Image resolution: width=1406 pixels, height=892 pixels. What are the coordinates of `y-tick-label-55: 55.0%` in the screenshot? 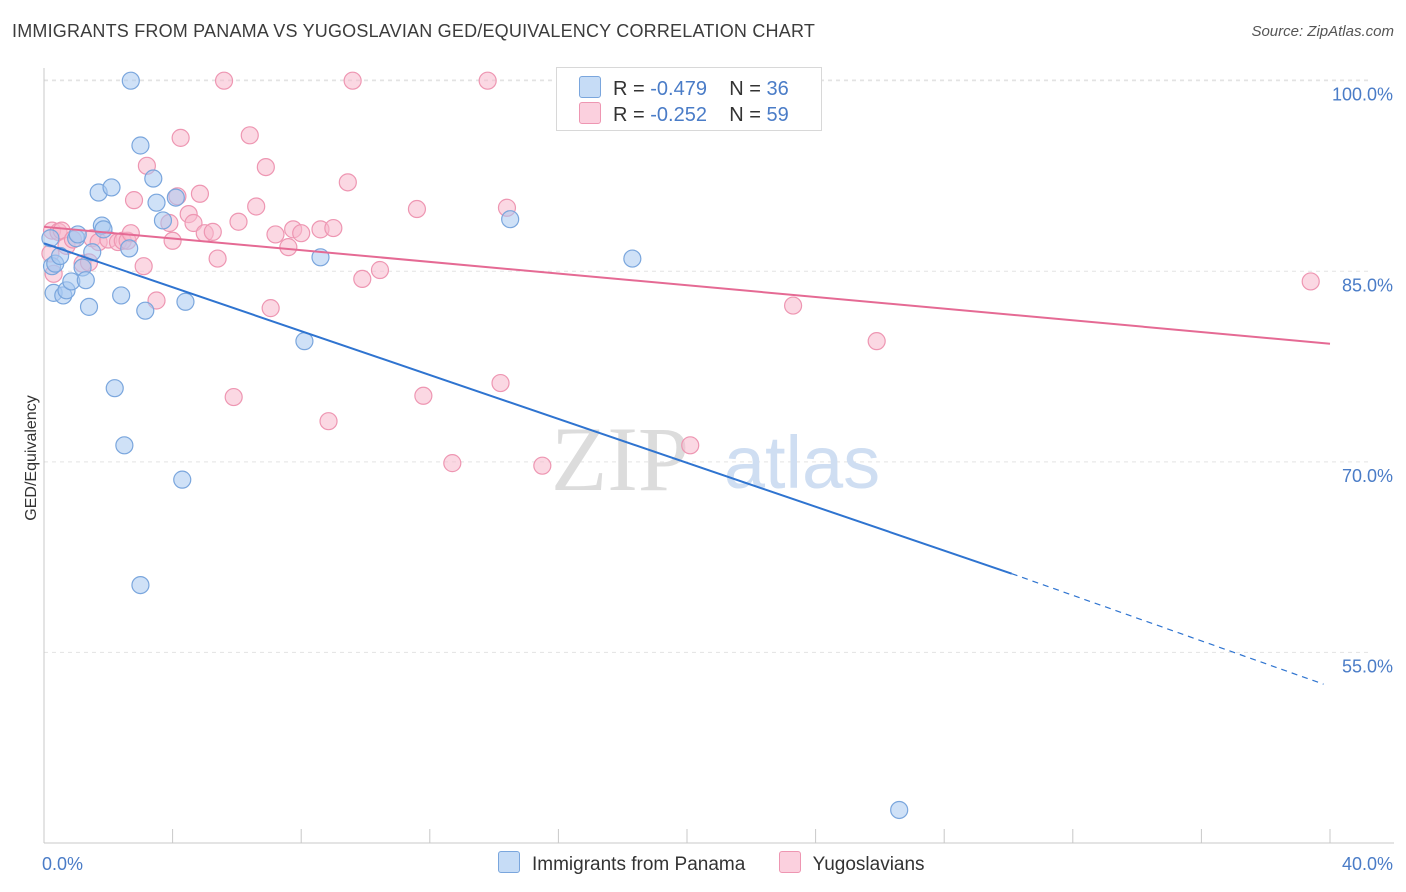 It's located at (1367, 666).